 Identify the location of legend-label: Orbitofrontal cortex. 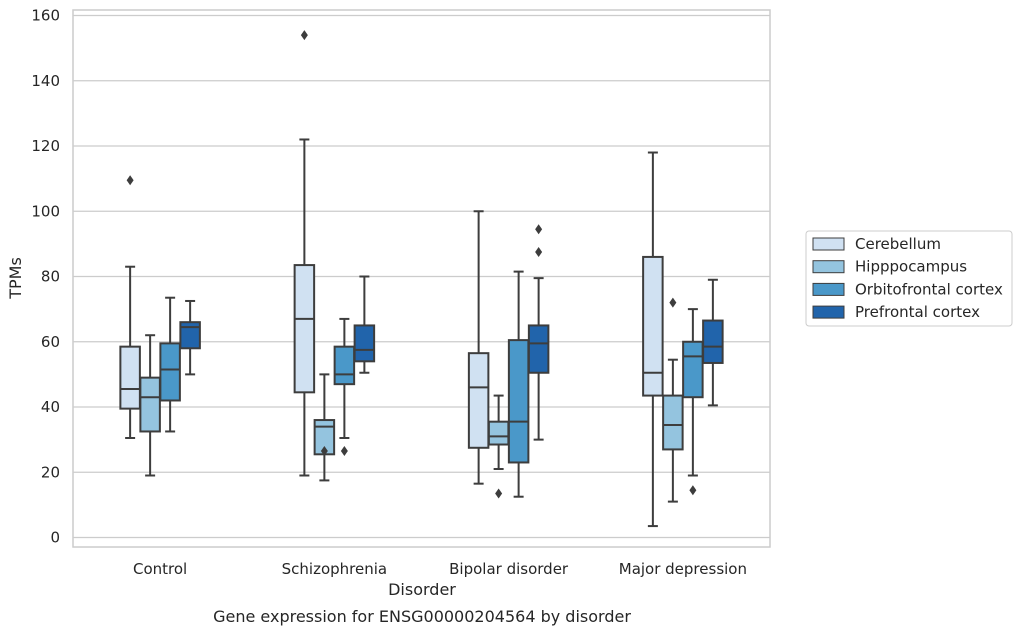
(929, 289).